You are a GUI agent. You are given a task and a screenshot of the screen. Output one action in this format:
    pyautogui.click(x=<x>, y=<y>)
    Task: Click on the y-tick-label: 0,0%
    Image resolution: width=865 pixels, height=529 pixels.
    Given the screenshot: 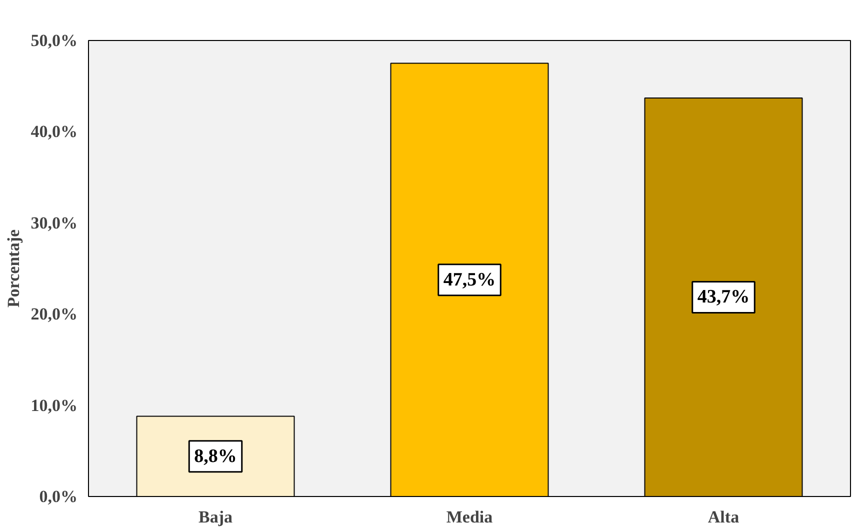 What is the action you would take?
    pyautogui.click(x=58, y=496)
    